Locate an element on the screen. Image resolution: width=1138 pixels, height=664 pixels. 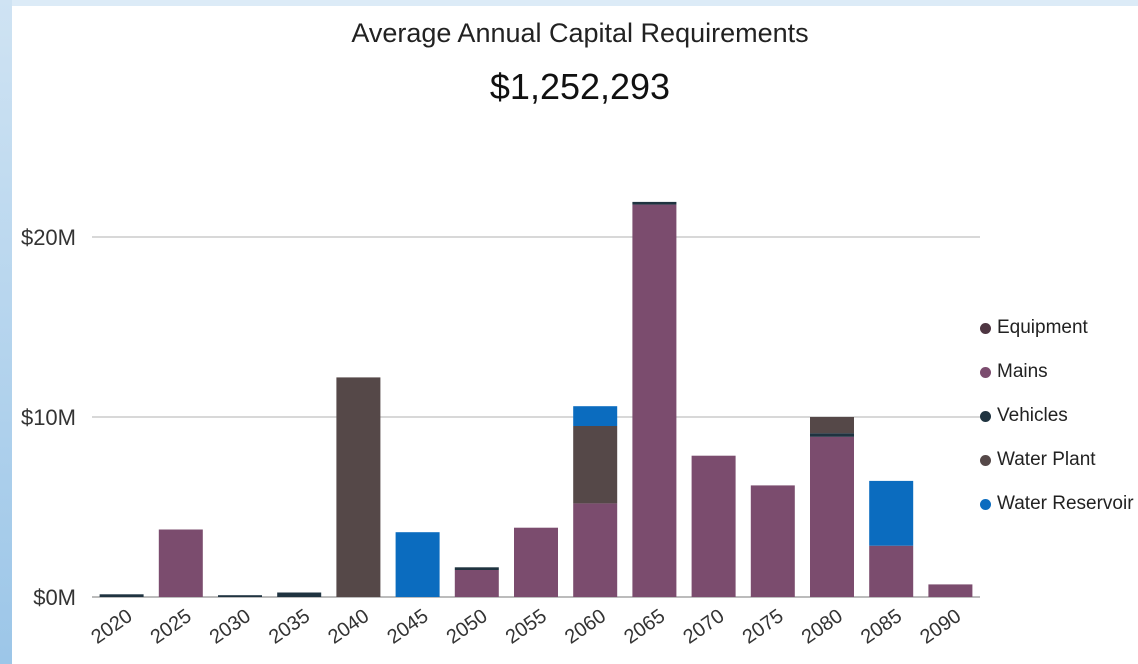
x-tick-label: 2050 is located at coordinates (467, 627).